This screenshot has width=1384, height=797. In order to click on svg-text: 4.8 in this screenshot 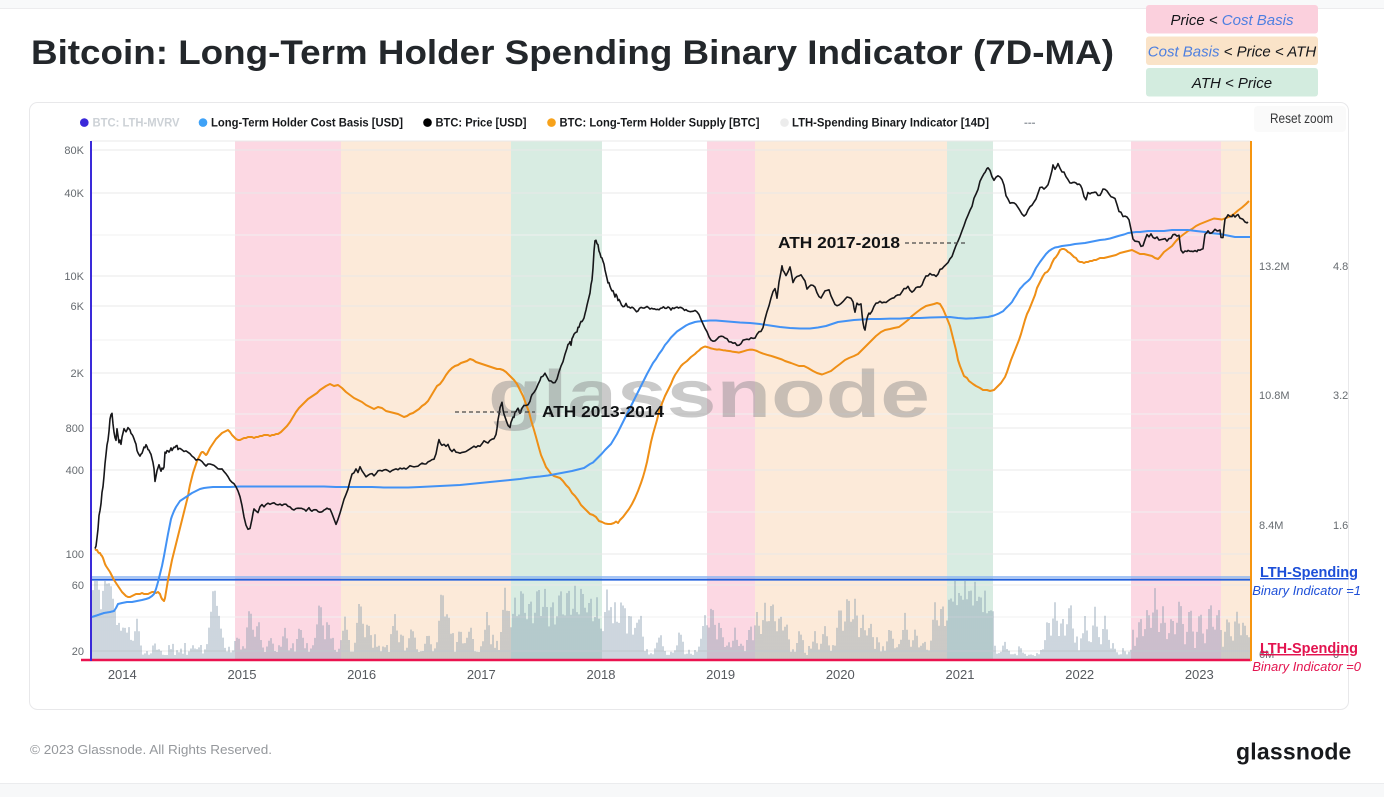, I will do `click(1340, 267)`.